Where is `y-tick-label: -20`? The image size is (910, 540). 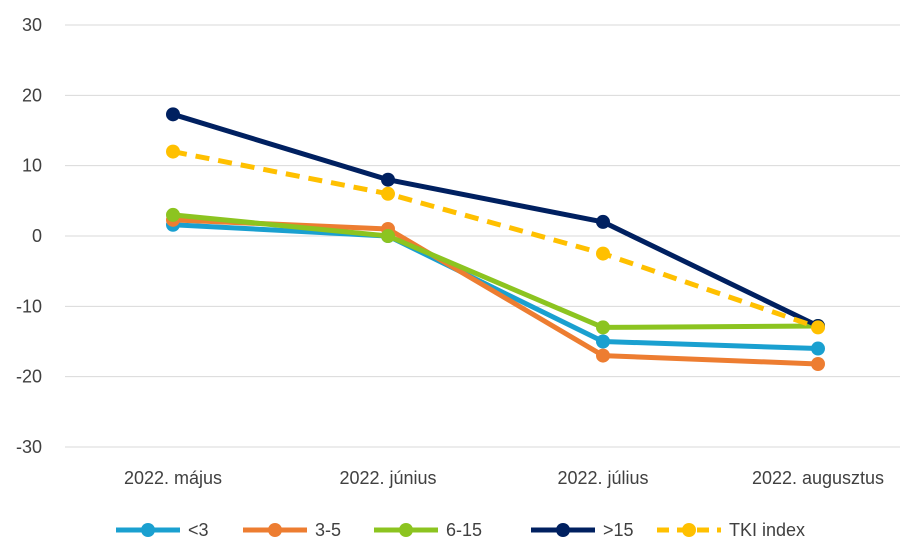 y-tick-label: -20 is located at coordinates (29, 377).